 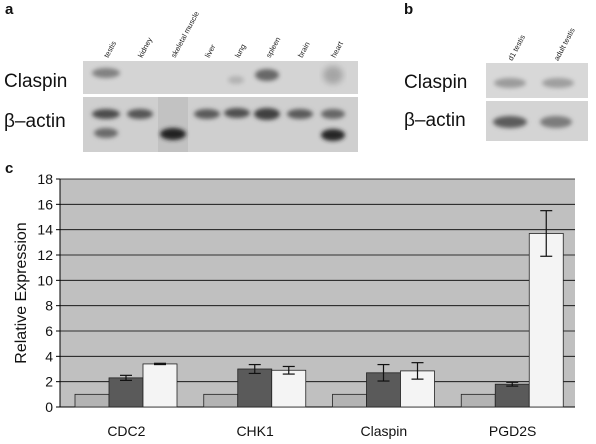 I want to click on x-category-label: Claspin, so click(x=384, y=431).